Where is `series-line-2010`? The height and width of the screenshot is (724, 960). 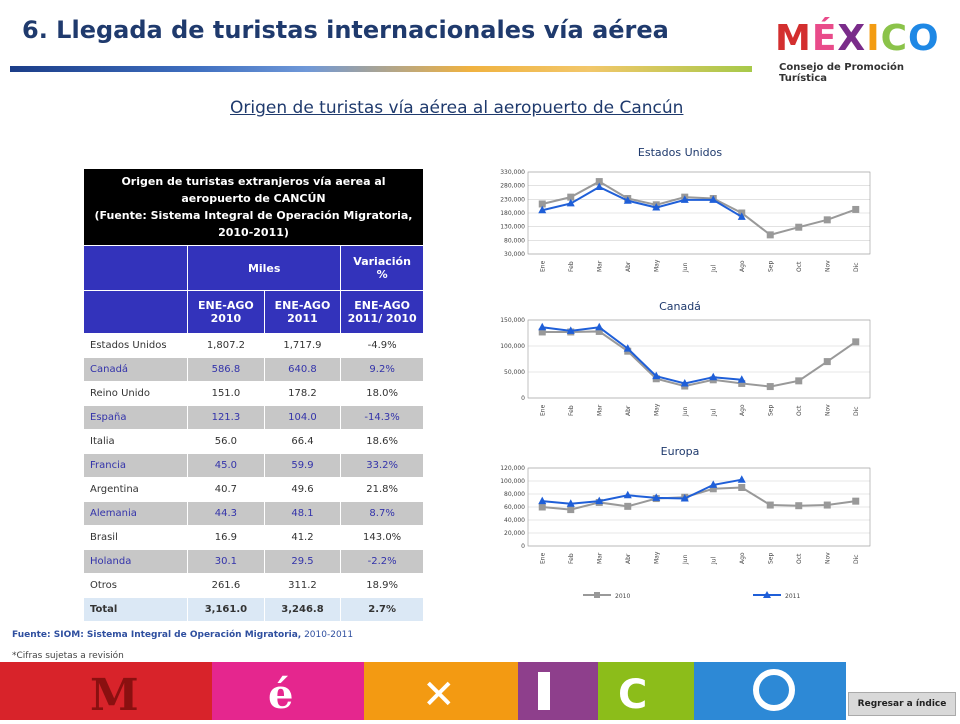
series-line-2010 is located at coordinates (699, 358).